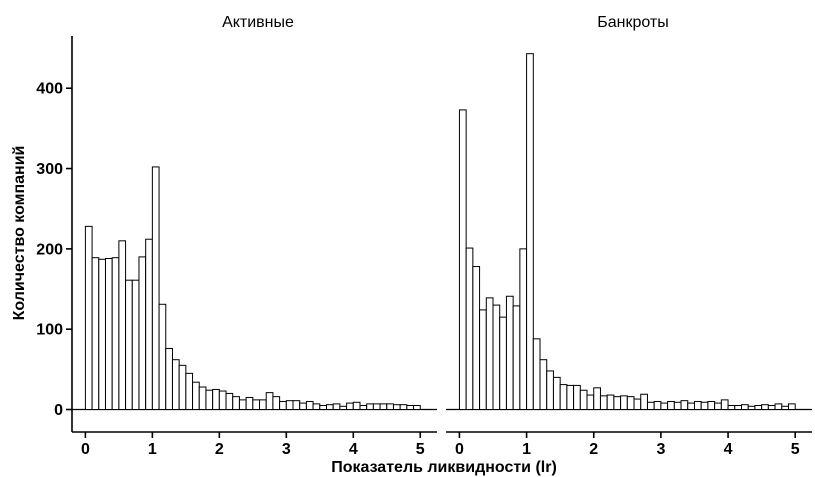 The height and width of the screenshot is (477, 815). I want to click on y-tick-label: 400, so click(49, 89).